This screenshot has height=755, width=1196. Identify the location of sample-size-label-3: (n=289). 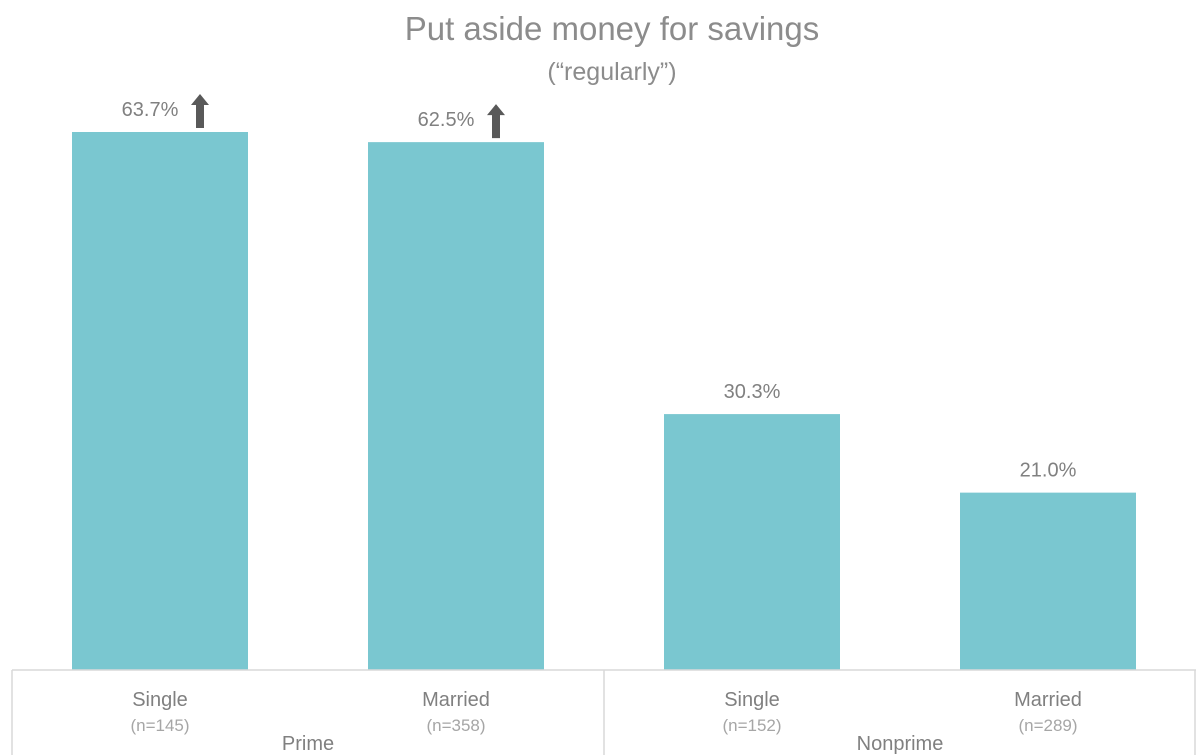
(1047, 725).